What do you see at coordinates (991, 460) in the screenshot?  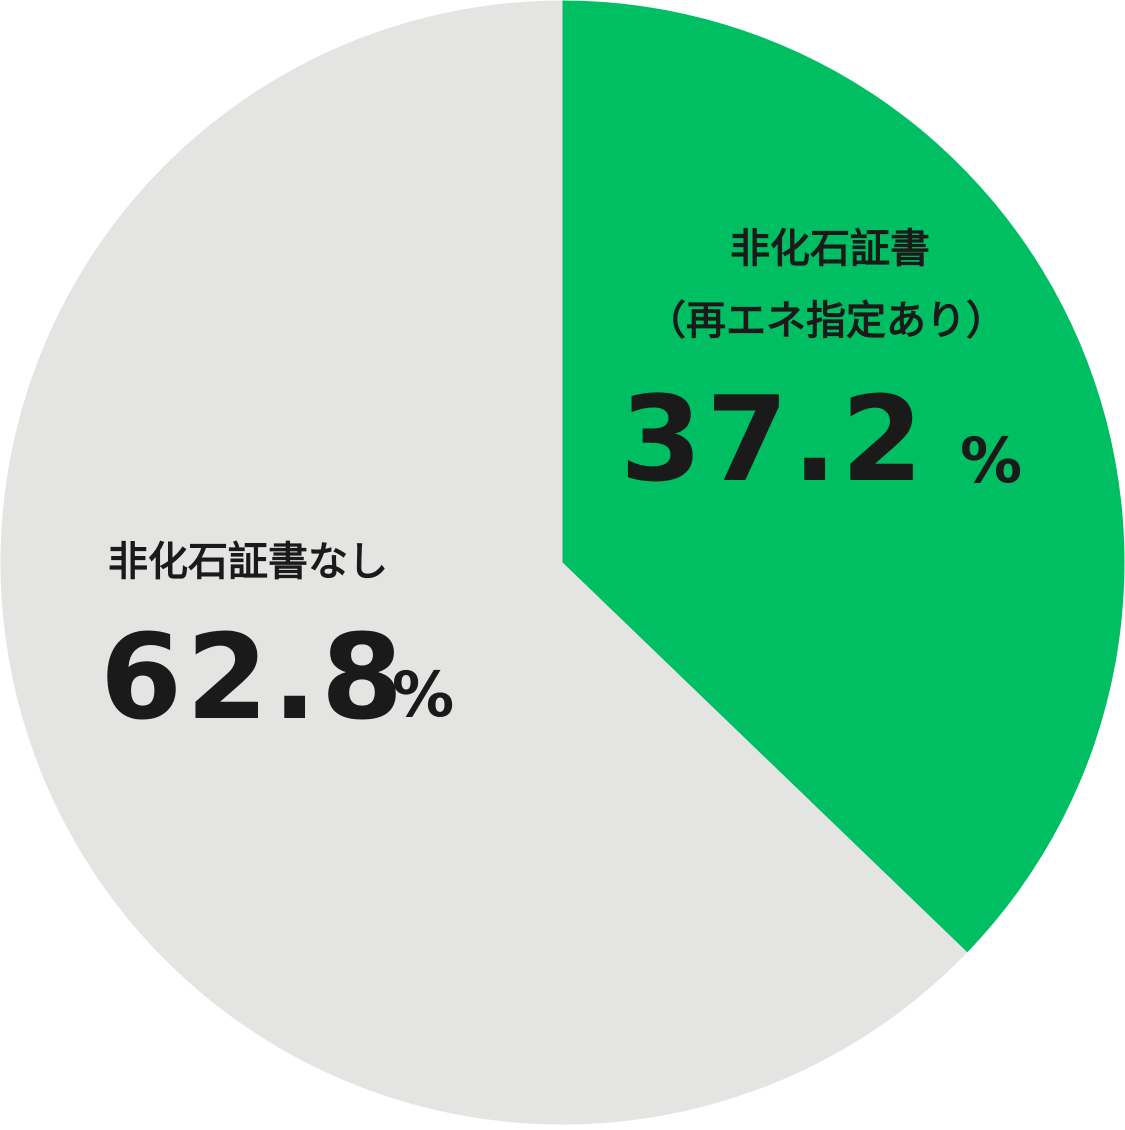 I see `slice-0-unit: %` at bounding box center [991, 460].